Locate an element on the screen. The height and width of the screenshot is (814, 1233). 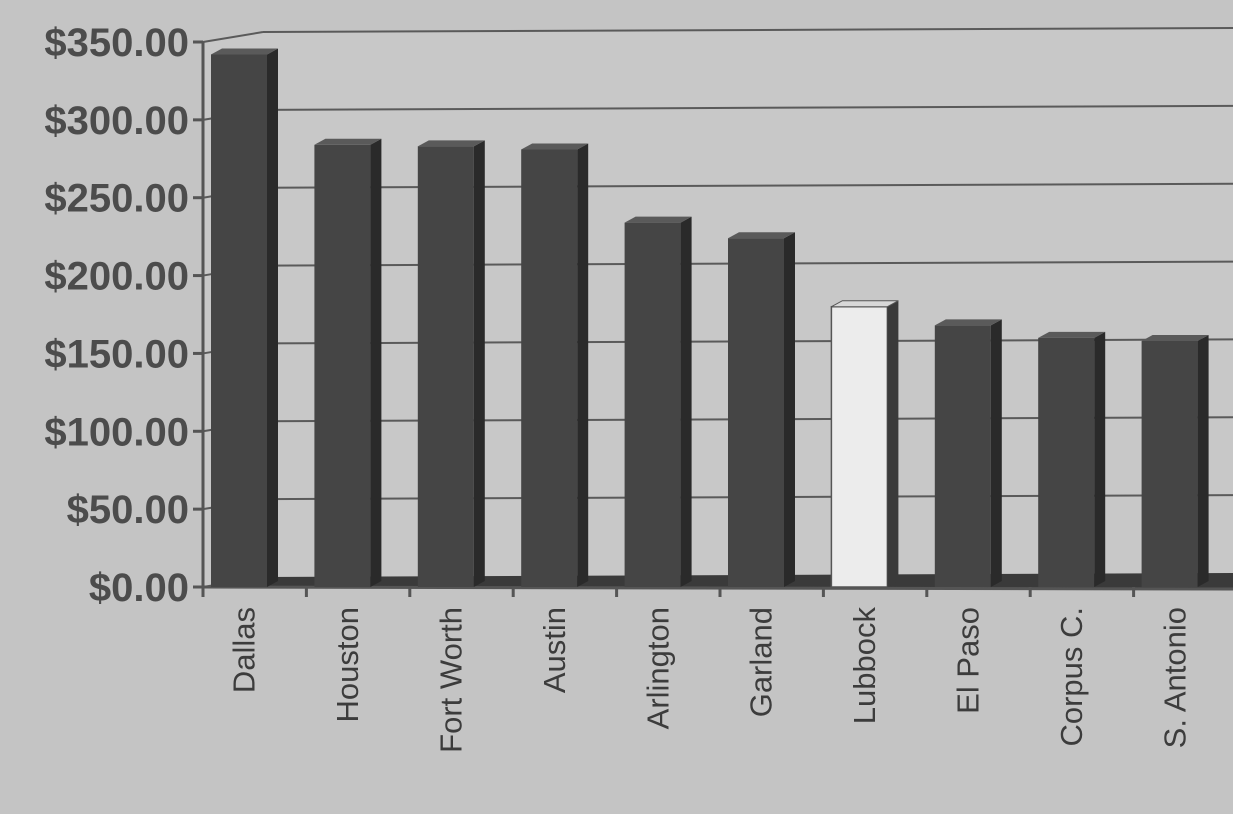
x-tick-label: Arlington is located at coordinates (657, 668).